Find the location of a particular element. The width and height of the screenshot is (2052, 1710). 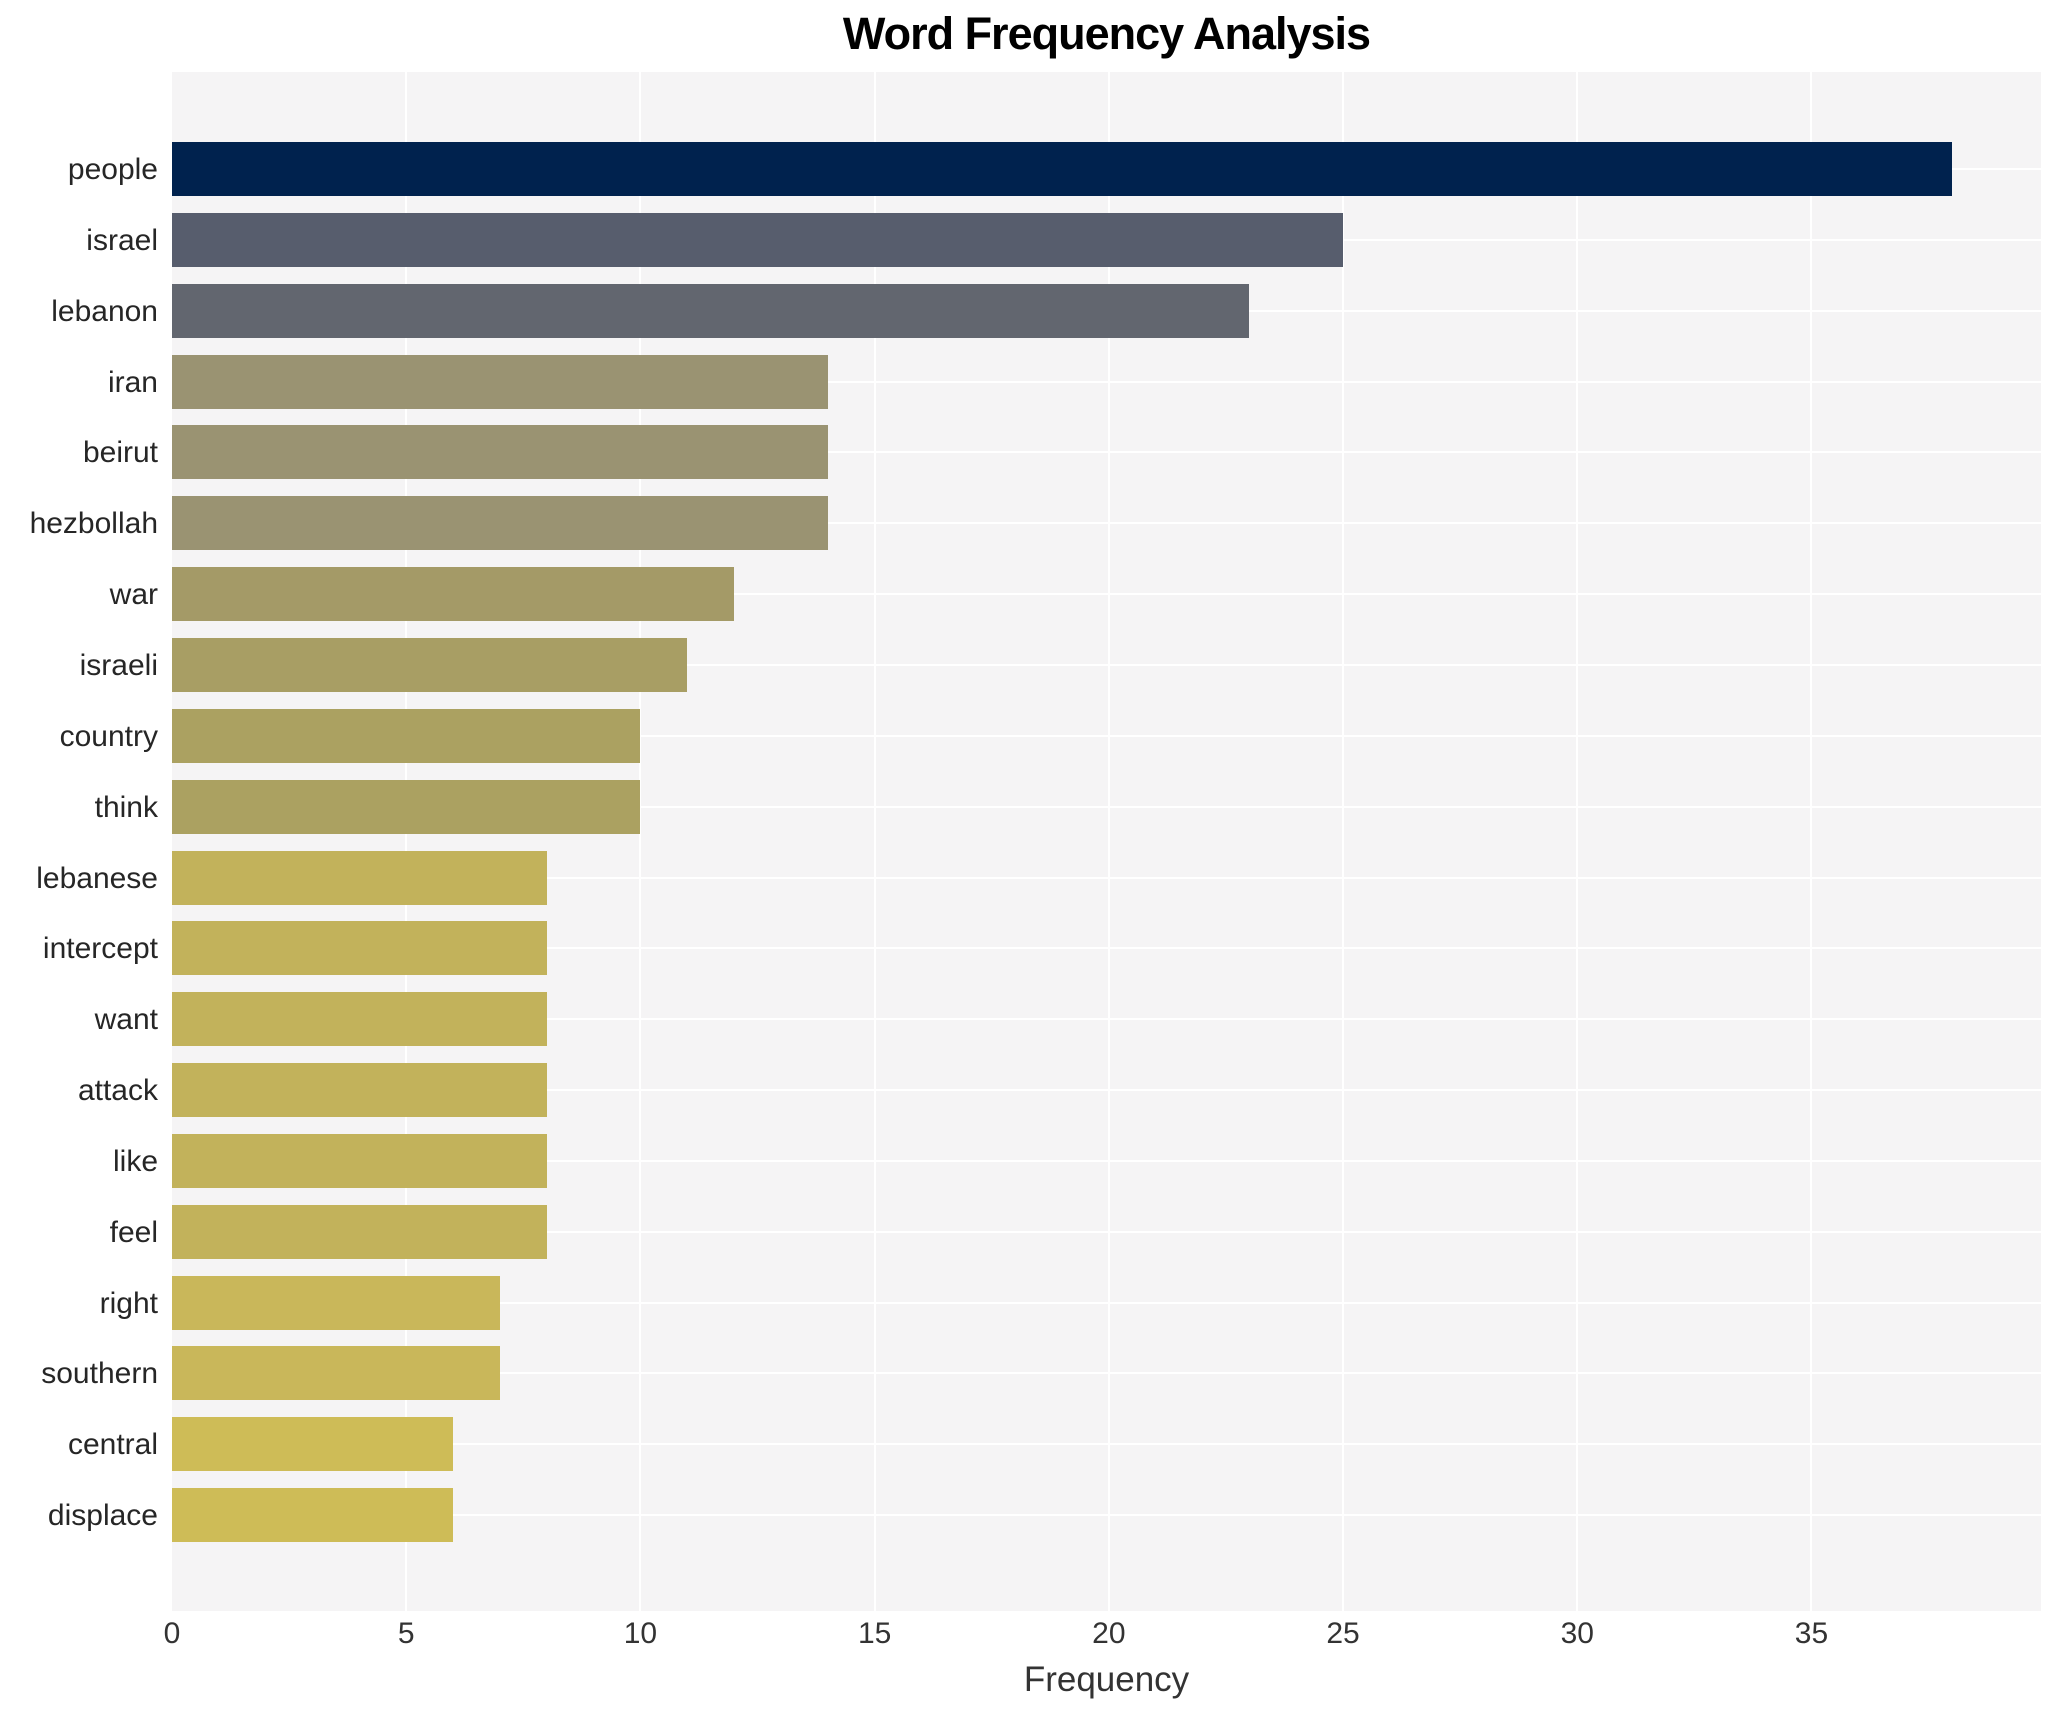

bar-lebanese is located at coordinates (359, 877).